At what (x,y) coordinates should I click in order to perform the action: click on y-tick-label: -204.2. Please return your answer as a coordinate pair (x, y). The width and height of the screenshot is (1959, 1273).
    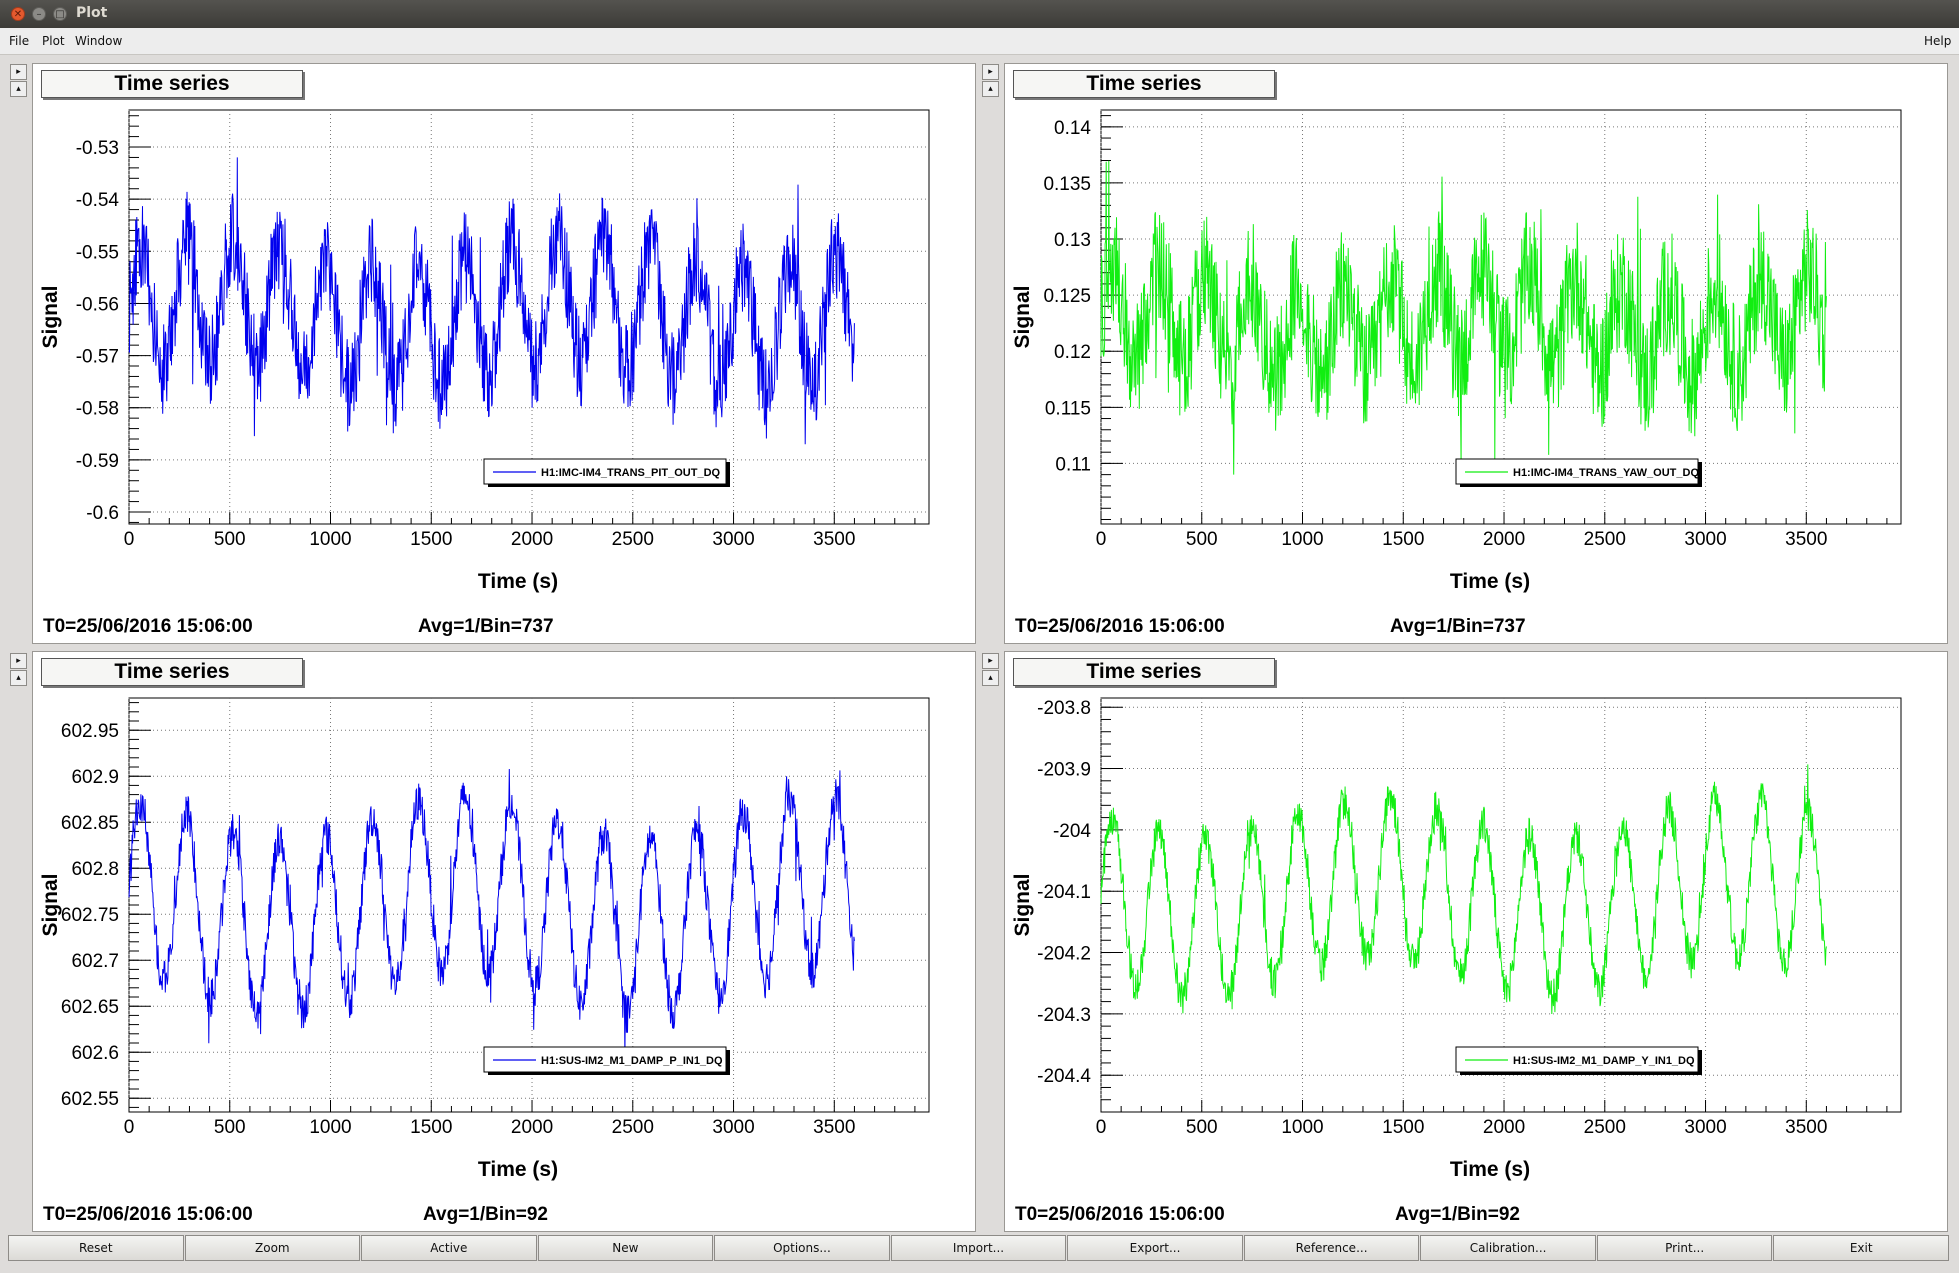
    Looking at the image, I should click on (1064, 954).